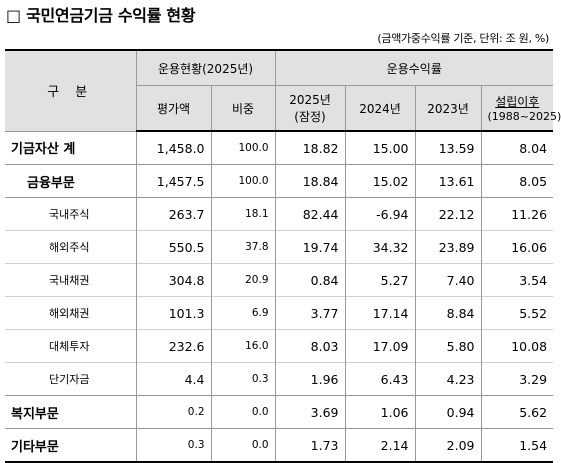 Image resolution: width=561 pixels, height=463 pixels. I want to click on cell-2025: 18.82, so click(310, 148).